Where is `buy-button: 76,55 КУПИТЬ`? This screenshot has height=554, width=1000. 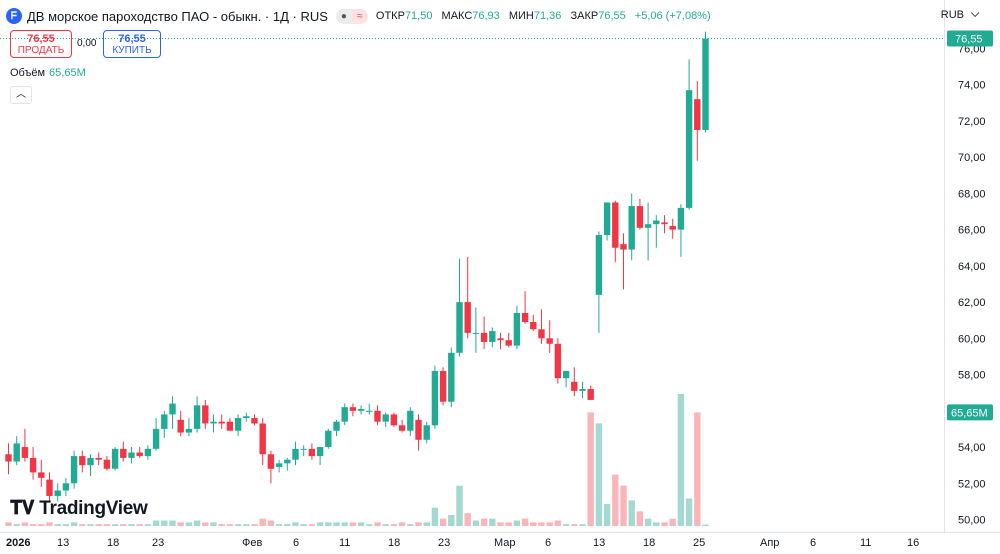
buy-button: 76,55 КУПИТЬ is located at coordinates (132, 44).